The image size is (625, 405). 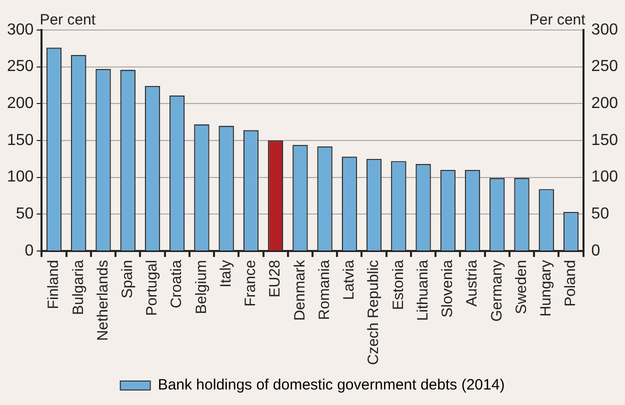 I want to click on x-tick-label: Croatia, so click(x=177, y=283).